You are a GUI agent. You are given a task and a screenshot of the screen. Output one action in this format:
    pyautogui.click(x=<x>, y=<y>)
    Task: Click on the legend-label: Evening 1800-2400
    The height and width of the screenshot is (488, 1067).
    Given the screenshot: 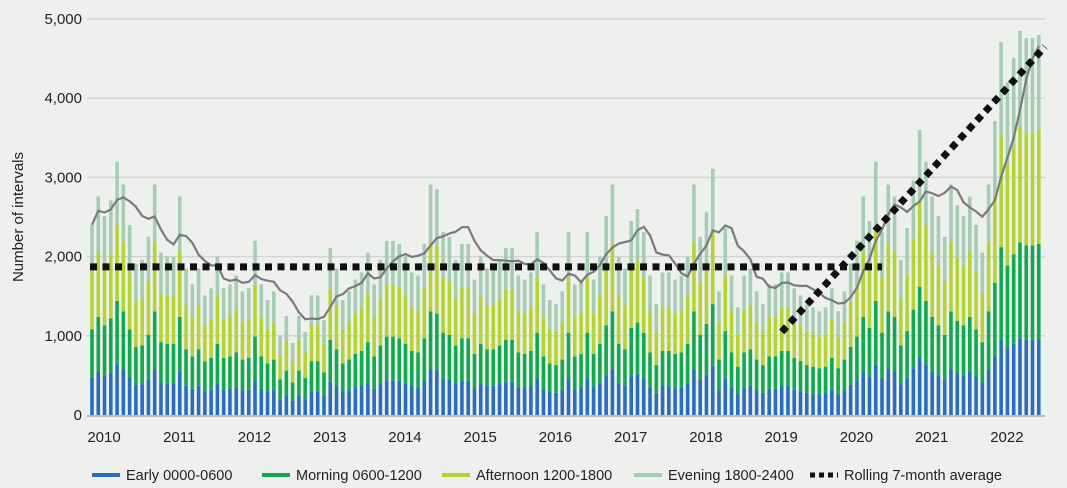 What is the action you would take?
    pyautogui.click(x=731, y=476)
    